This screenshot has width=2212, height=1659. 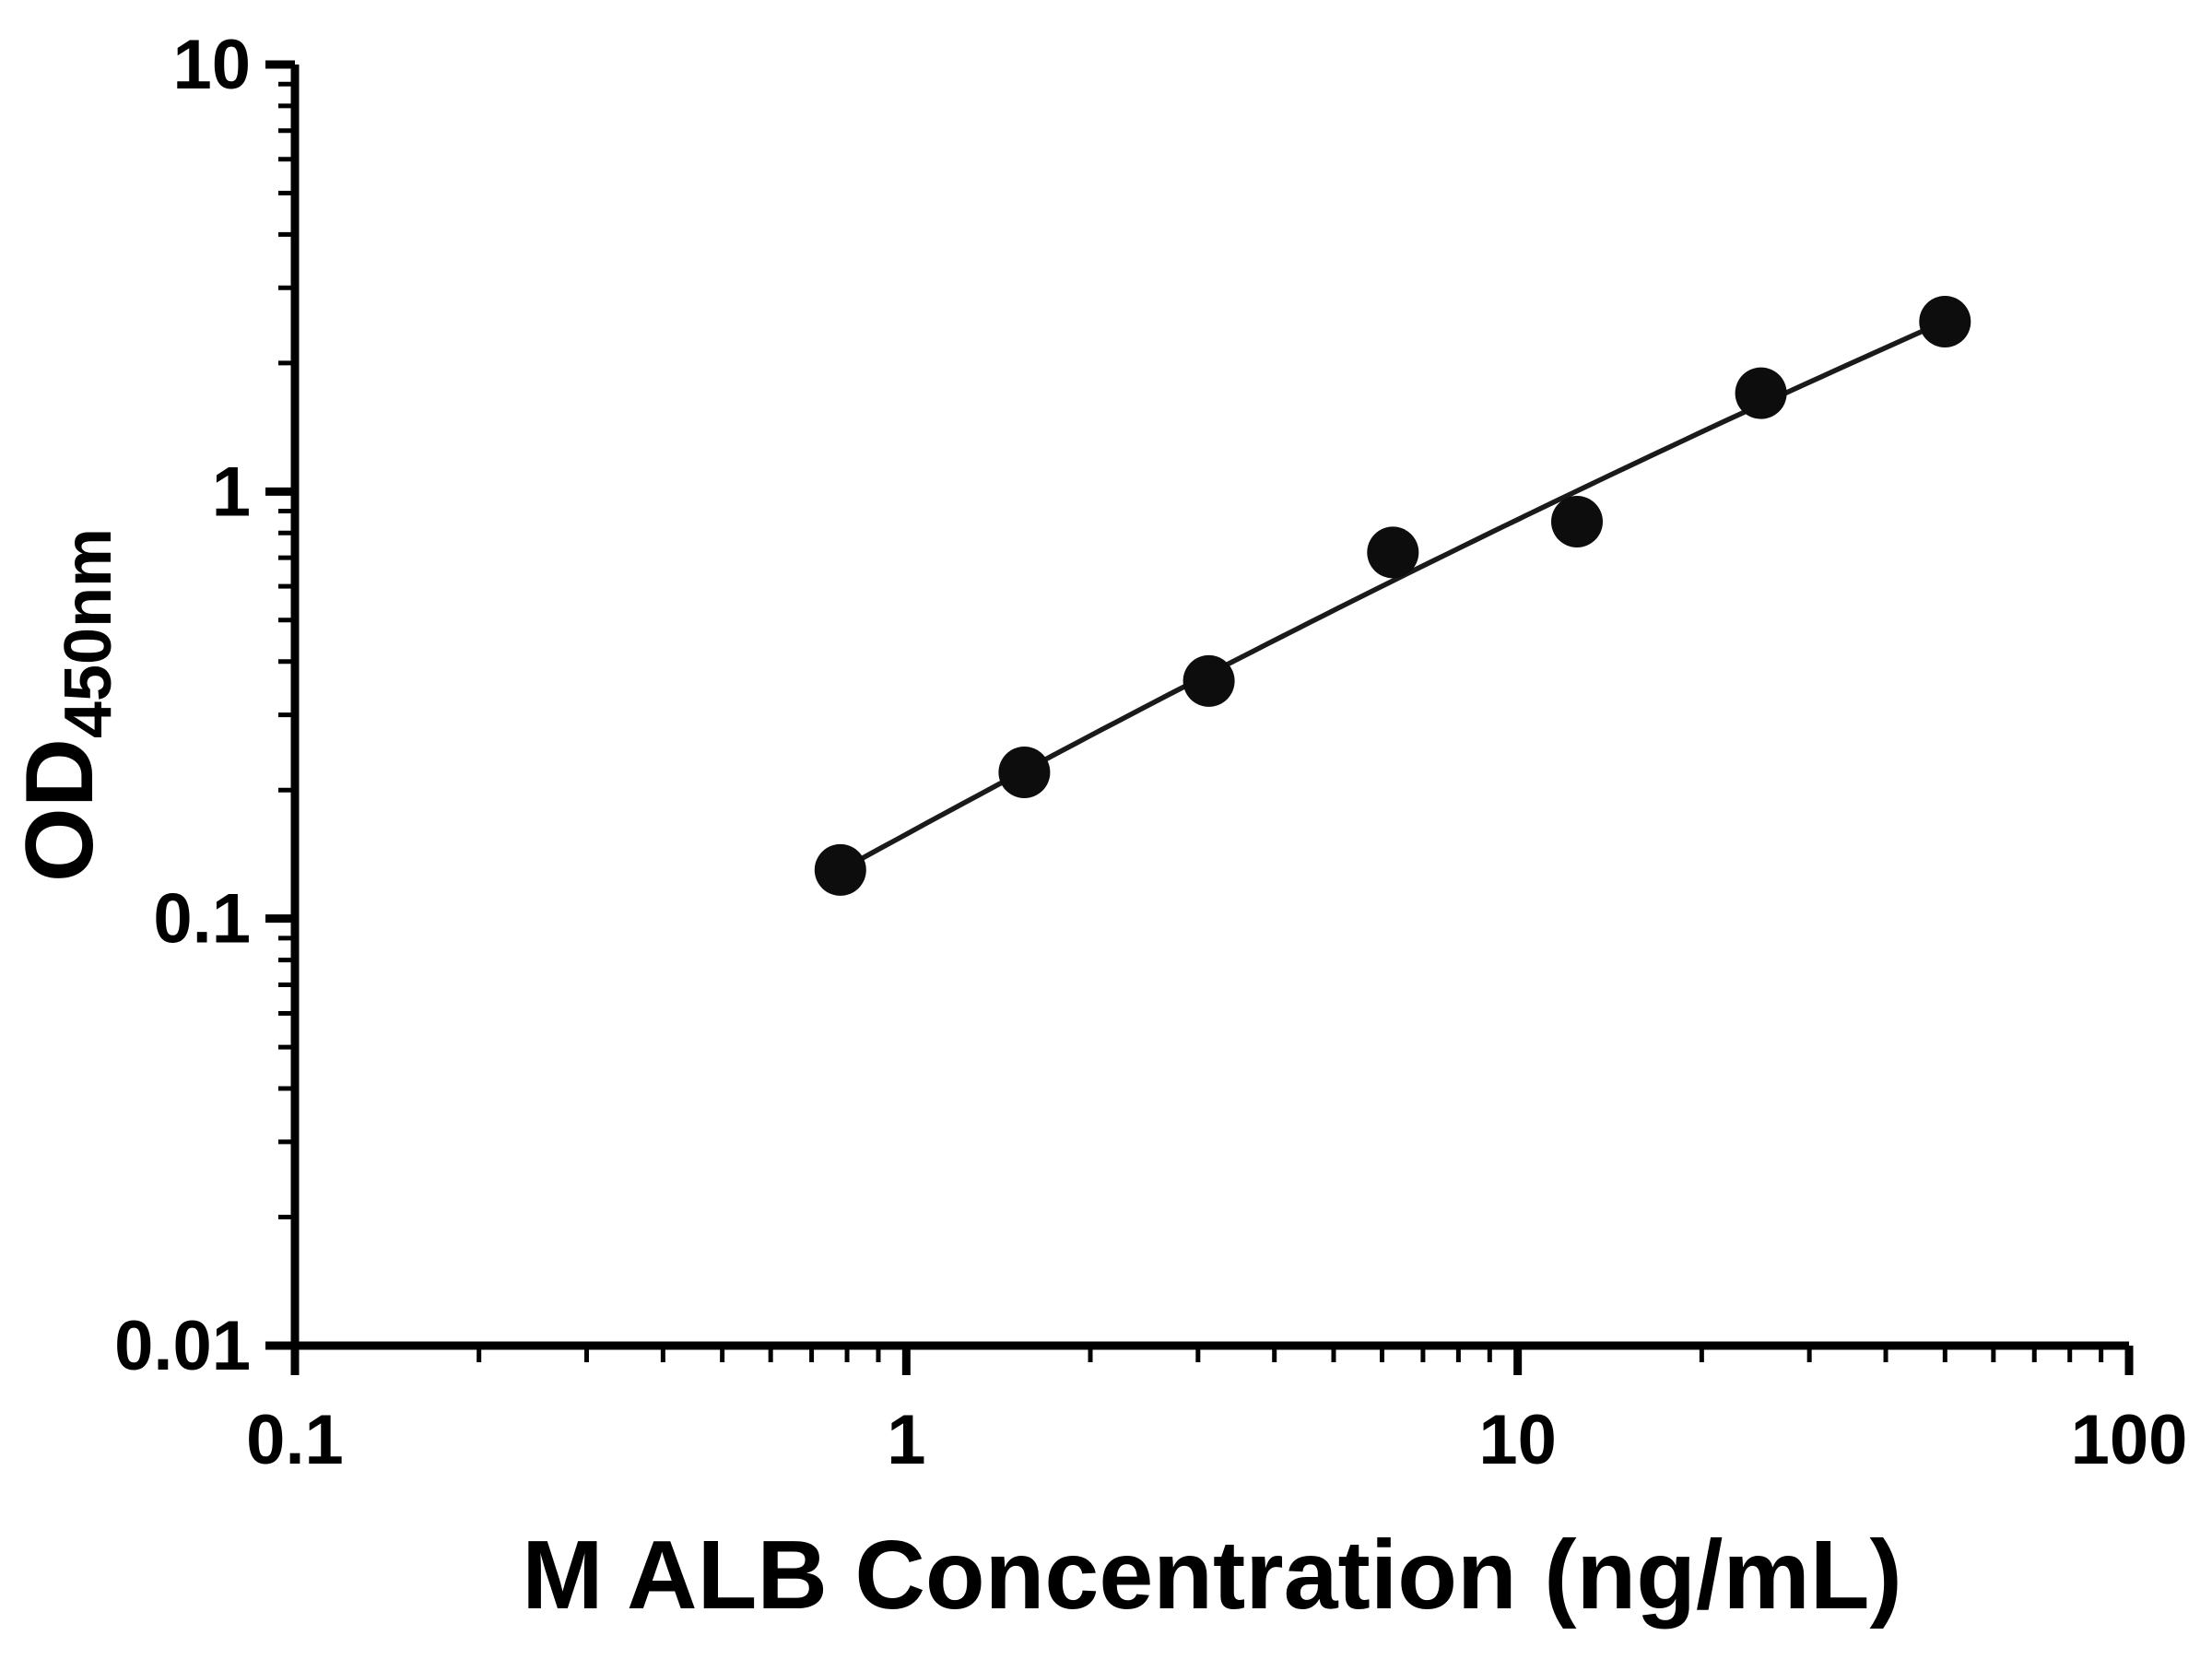 I want to click on y-axis-label: OD450nm, so click(x=65, y=705).